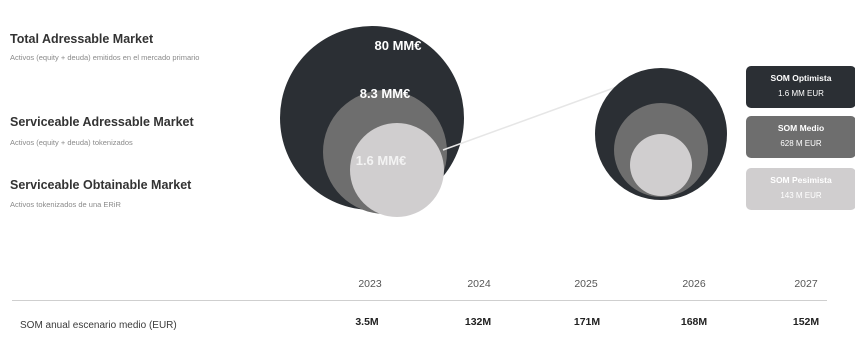 Image resolution: width=855 pixels, height=338 pixels. What do you see at coordinates (82, 39) in the screenshot?
I see `tam-title: Total Adressable Market` at bounding box center [82, 39].